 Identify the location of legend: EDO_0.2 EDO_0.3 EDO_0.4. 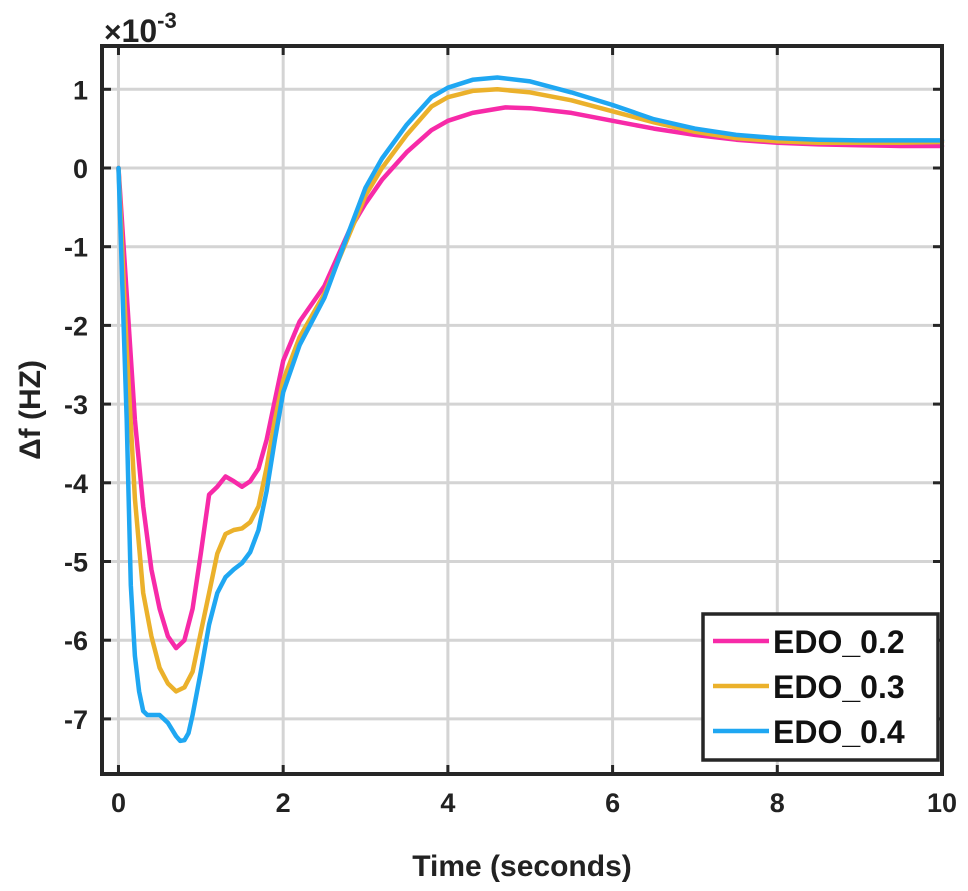
(820, 687).